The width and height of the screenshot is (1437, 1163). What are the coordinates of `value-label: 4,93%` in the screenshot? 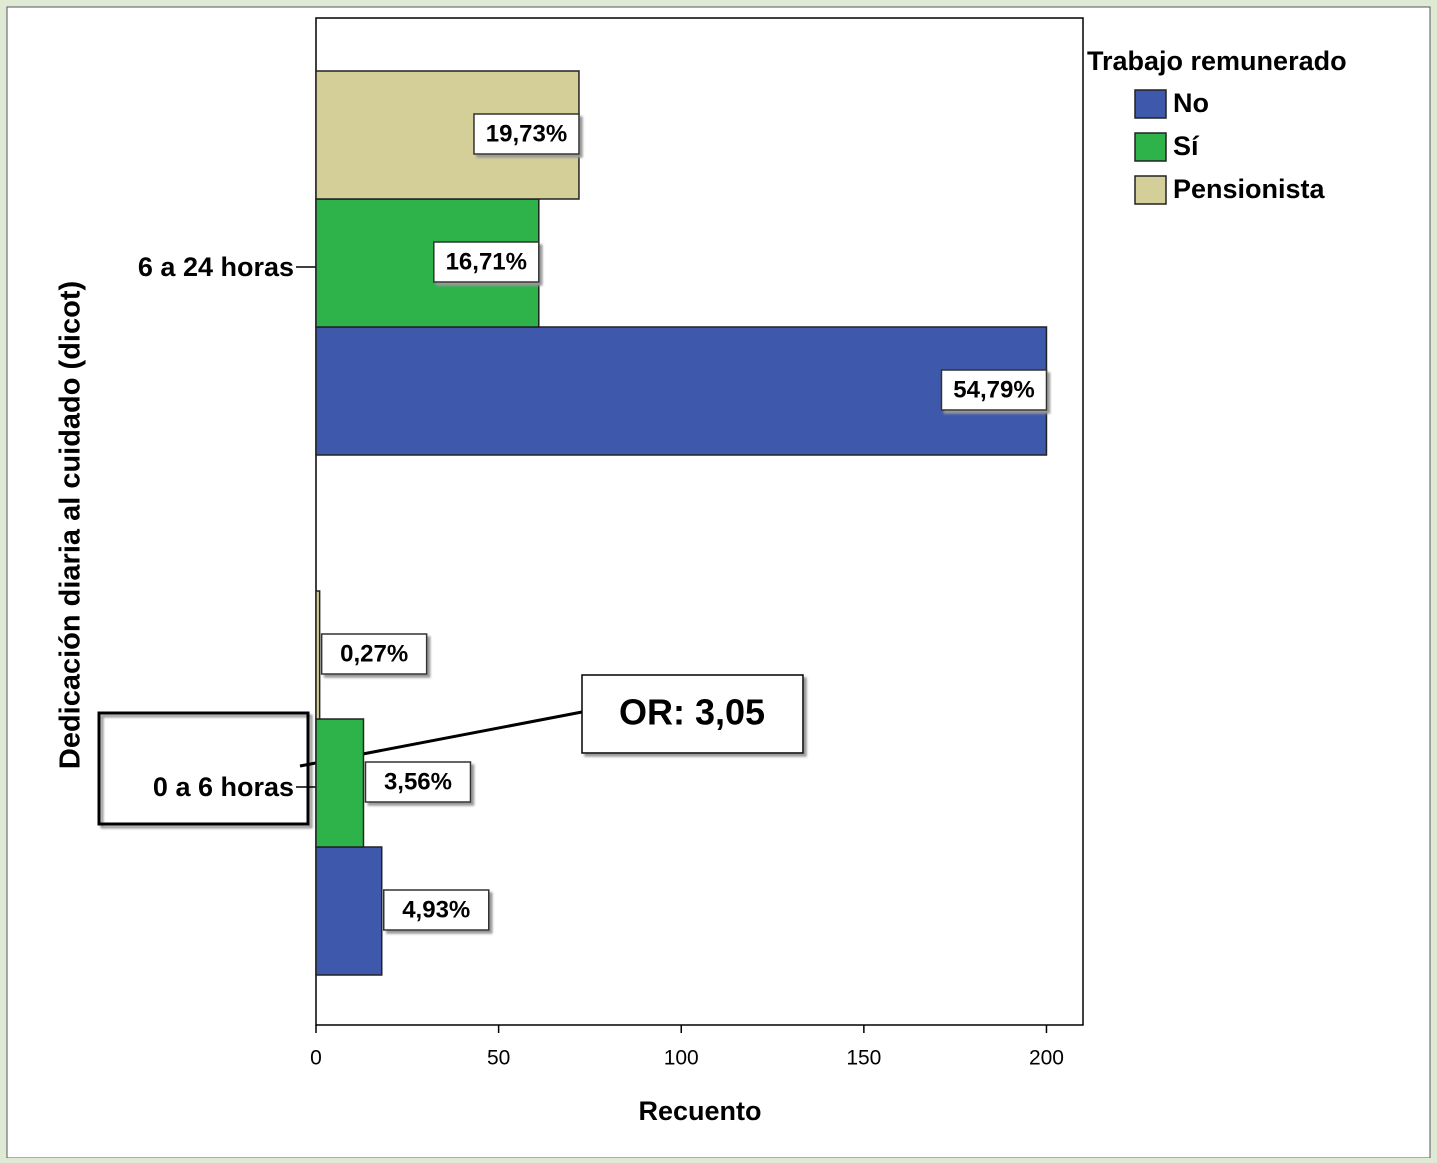 It's located at (436, 909).